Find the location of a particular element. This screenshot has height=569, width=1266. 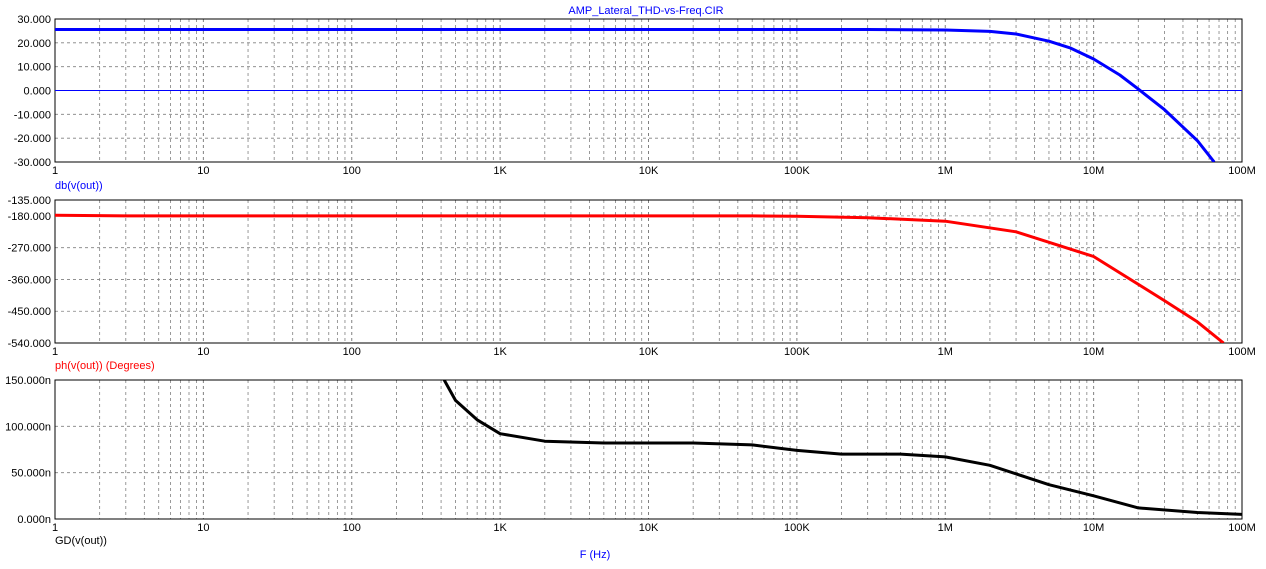

y-tick-label: 0.000 is located at coordinates (37, 92).